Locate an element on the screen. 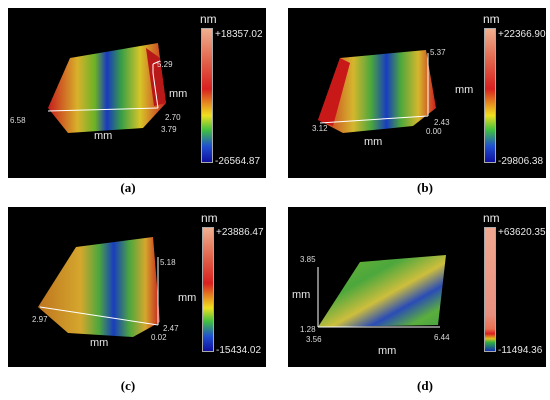 This screenshot has height=400, width=550. surface-render-d is located at coordinates (381, 291).